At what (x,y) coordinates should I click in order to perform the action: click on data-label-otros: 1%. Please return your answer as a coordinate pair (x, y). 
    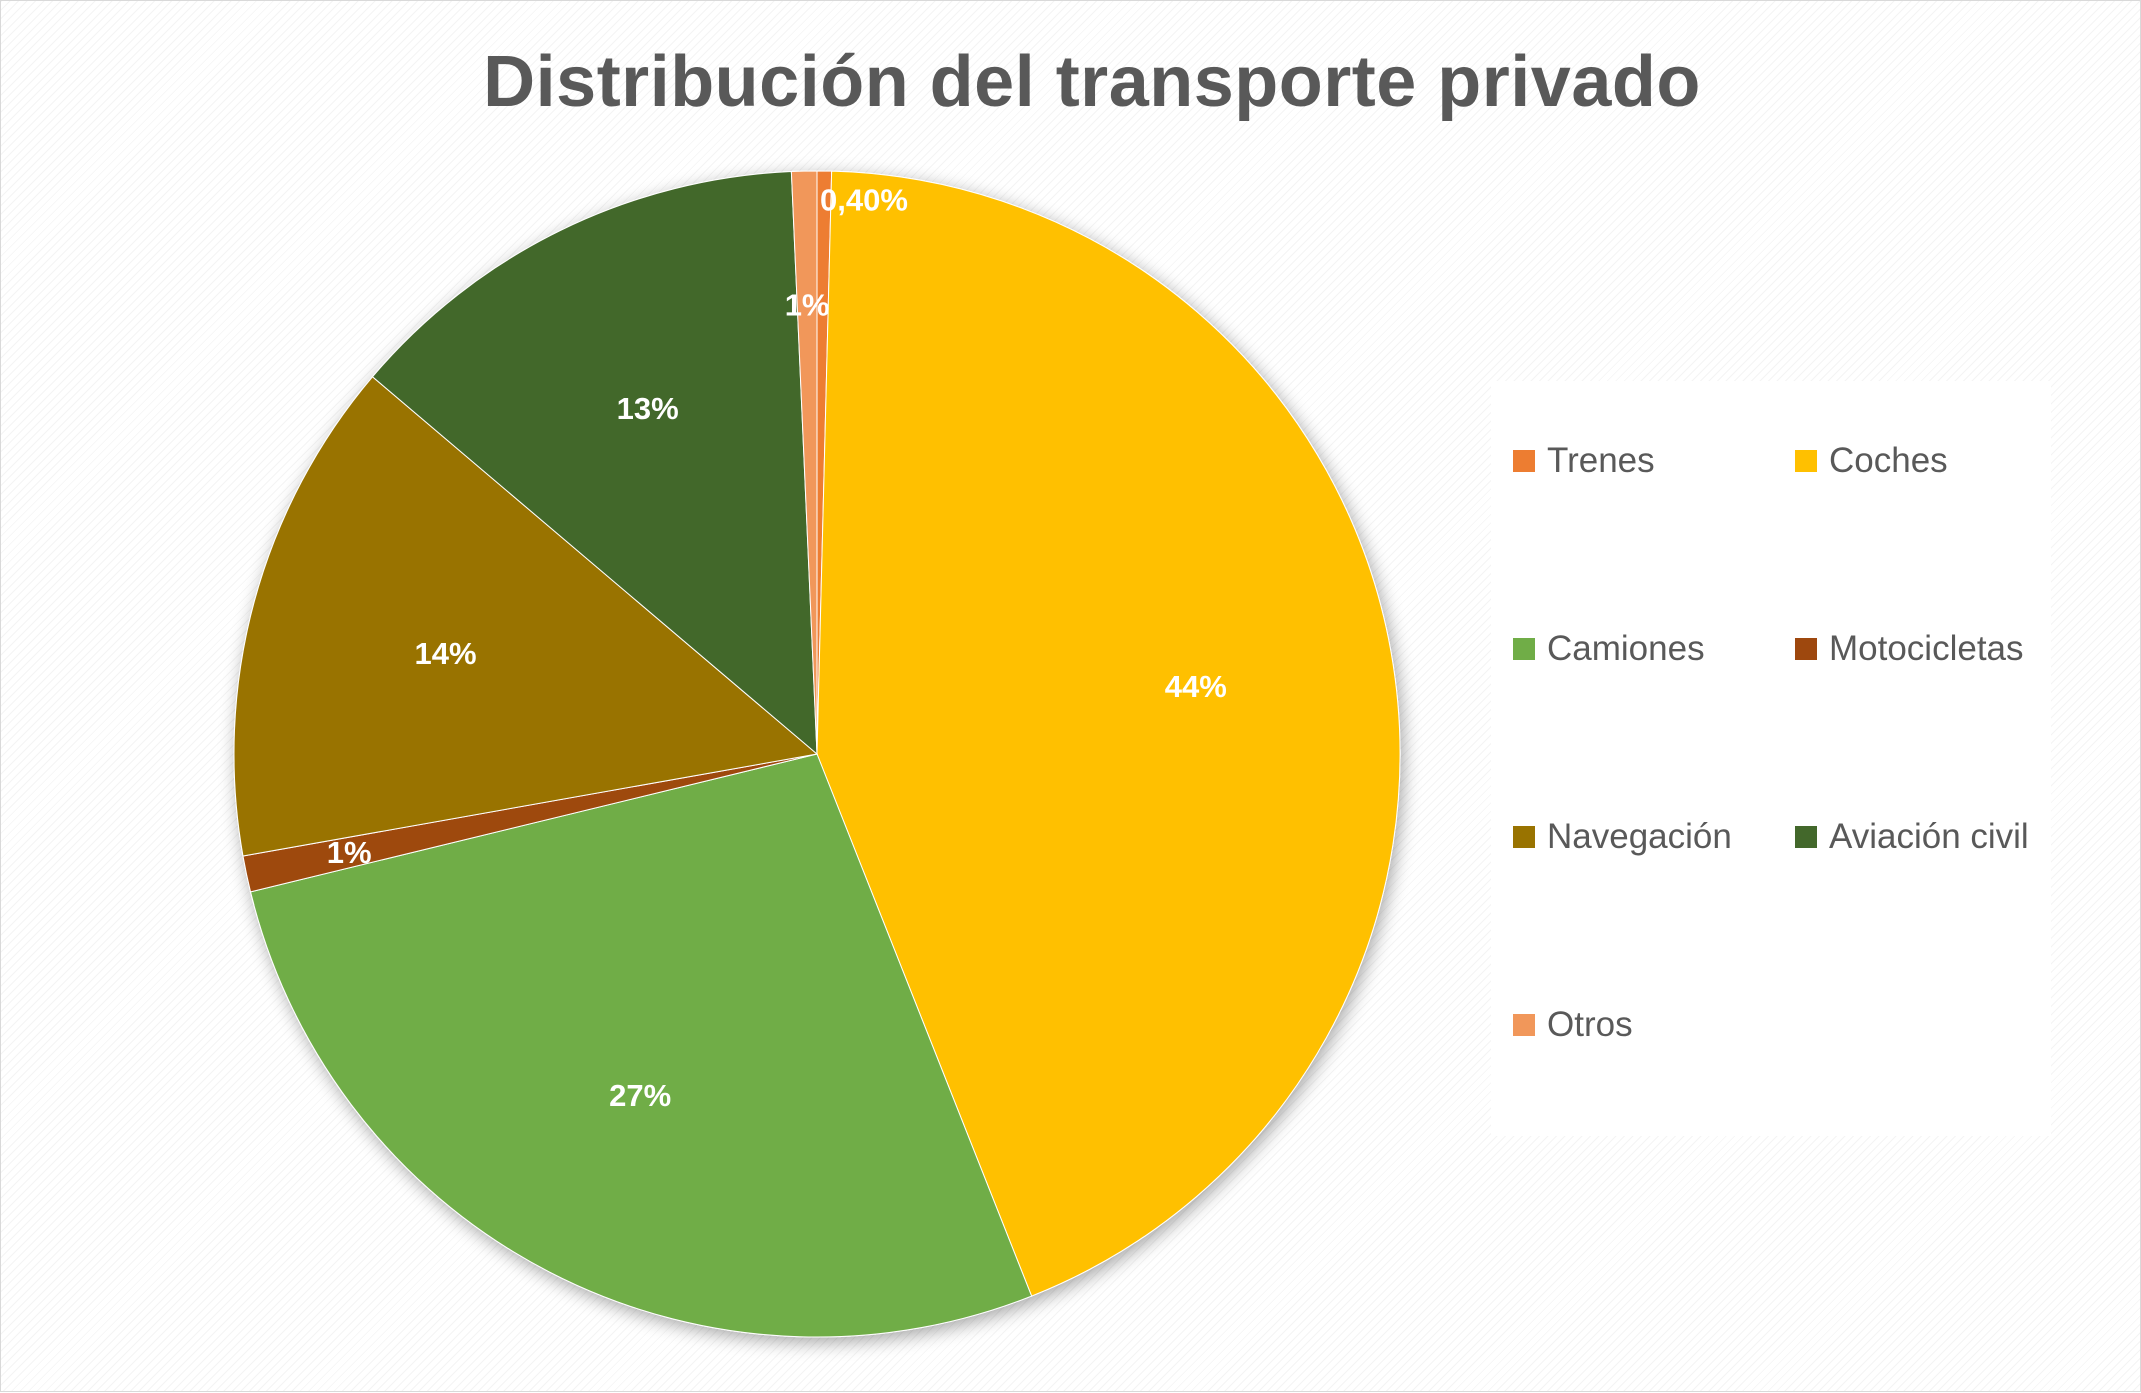
    Looking at the image, I should click on (807, 305).